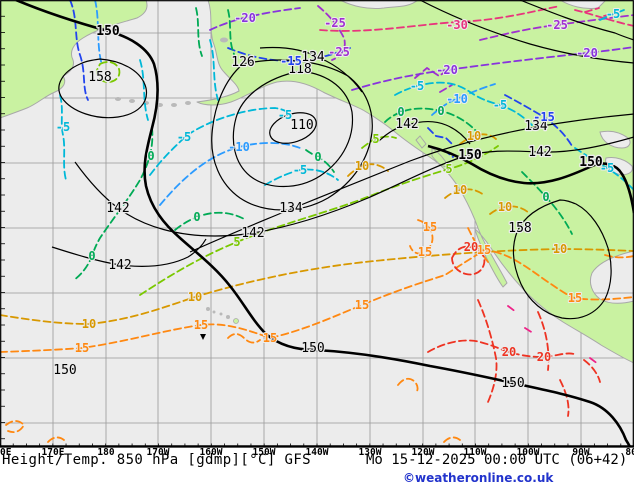 This screenshot has width=634, height=490. Describe the element at coordinates (311, 69) in the screenshot. I see `contour-134-north` at that location.